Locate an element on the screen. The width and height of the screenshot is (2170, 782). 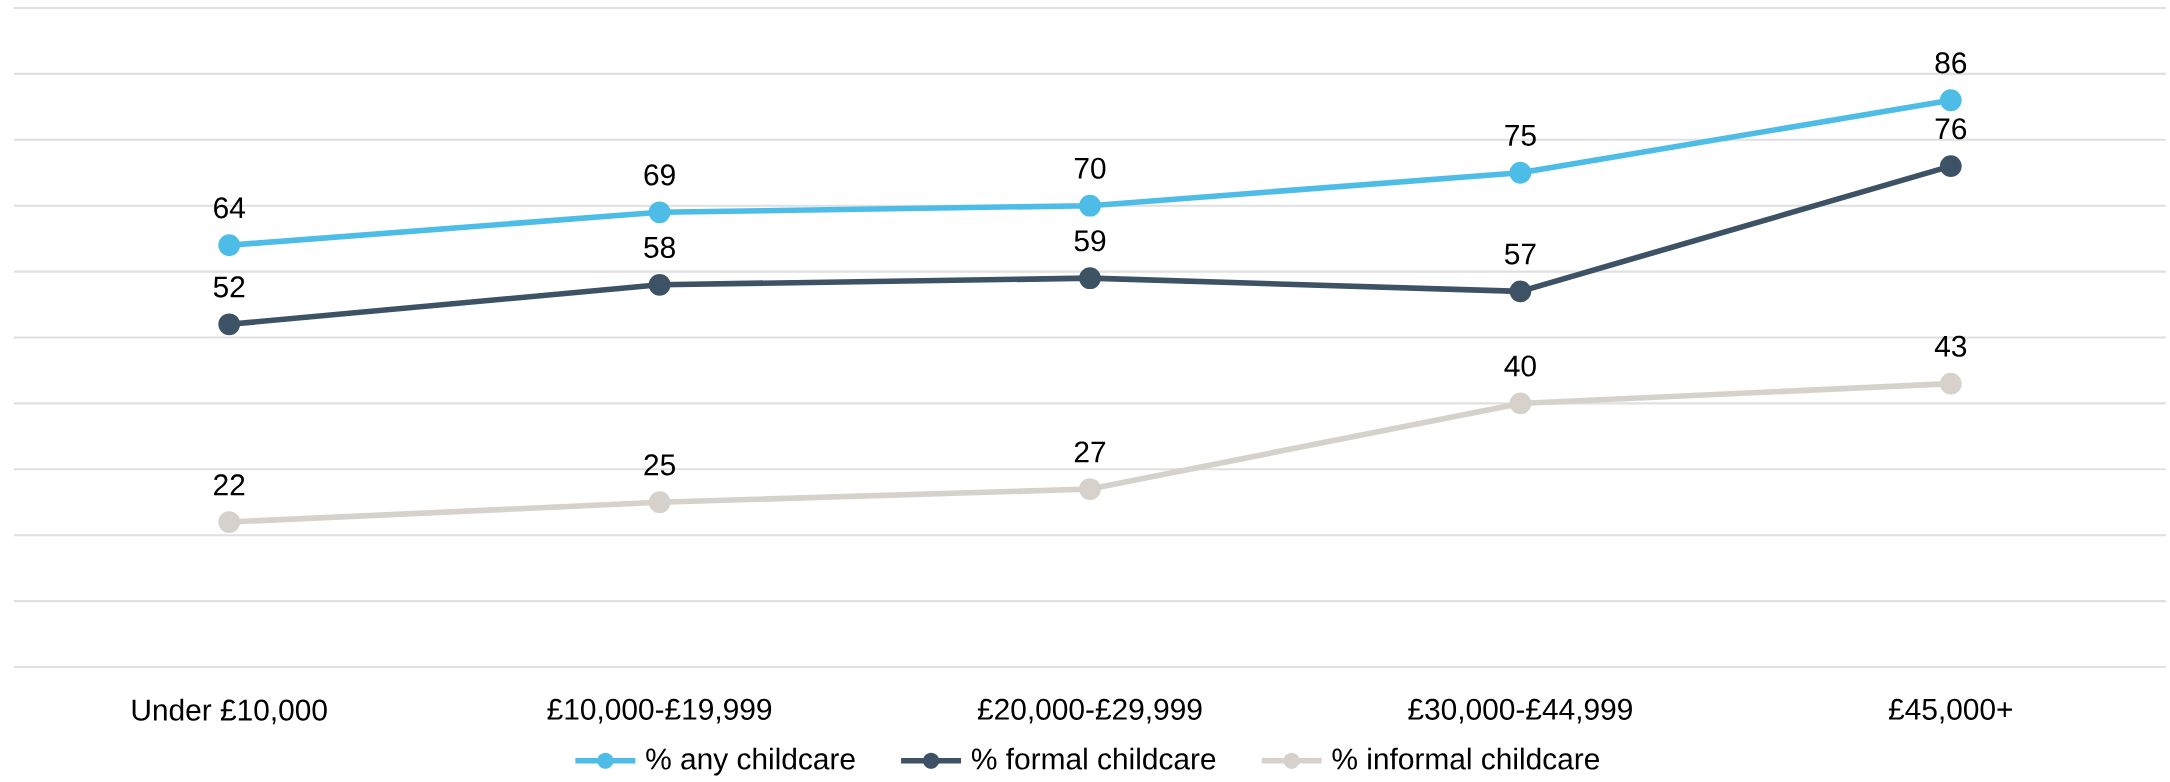
data-label: 43 is located at coordinates (1950, 346).